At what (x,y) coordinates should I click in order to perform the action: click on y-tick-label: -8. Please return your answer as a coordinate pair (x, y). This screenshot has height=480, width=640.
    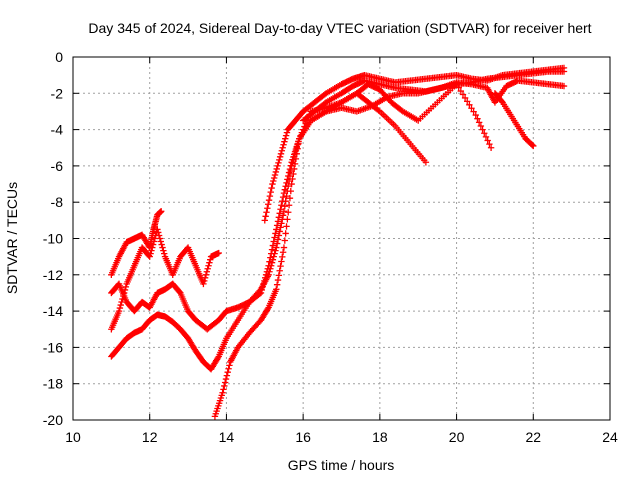
    Looking at the image, I should click on (57, 202).